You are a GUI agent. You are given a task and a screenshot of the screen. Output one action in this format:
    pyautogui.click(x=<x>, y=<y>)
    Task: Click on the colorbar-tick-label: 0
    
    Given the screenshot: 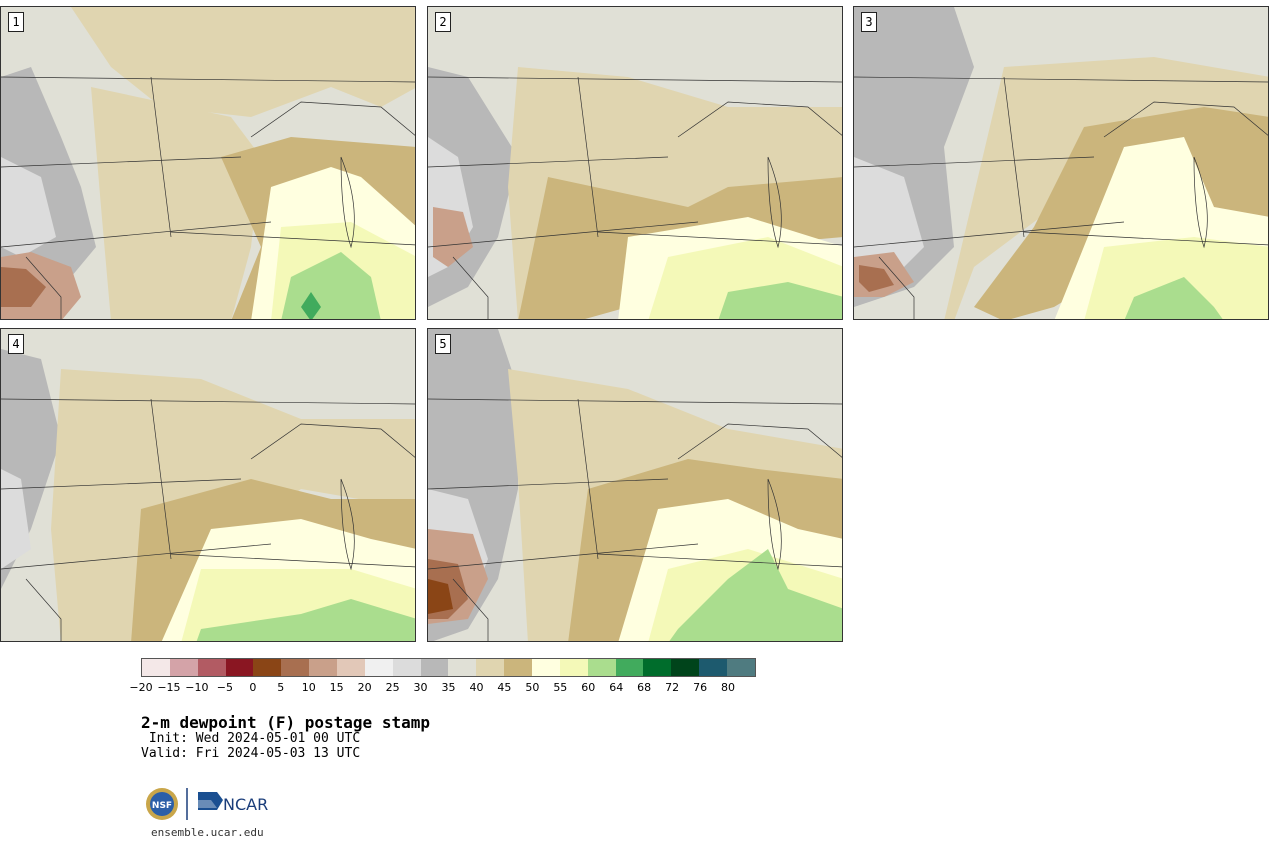 What is the action you would take?
    pyautogui.click(x=253, y=687)
    